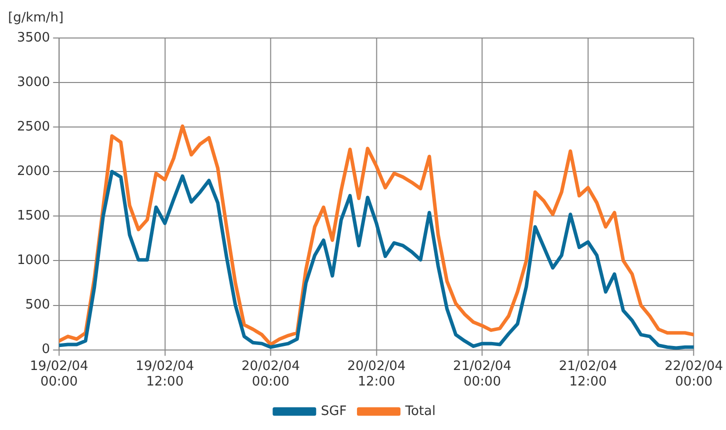 This screenshot has width=726, height=430. What do you see at coordinates (59, 374) in the screenshot?
I see `x-tick-label: 19/02/04 00:00` at bounding box center [59, 374].